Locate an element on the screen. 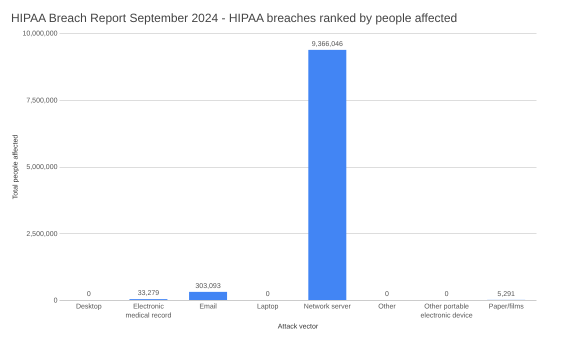 This screenshot has height=352, width=570. chart-title: HIPAA Breach Report September 2024 - HIPAA breaches ranked by people affected is located at coordinates (234, 18).